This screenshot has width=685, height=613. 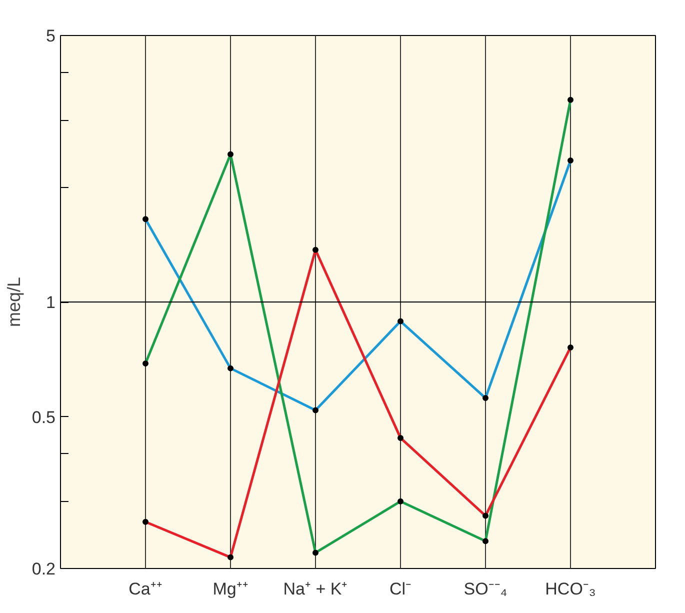 What do you see at coordinates (51, 302) in the screenshot?
I see `y-tick-label: 1` at bounding box center [51, 302].